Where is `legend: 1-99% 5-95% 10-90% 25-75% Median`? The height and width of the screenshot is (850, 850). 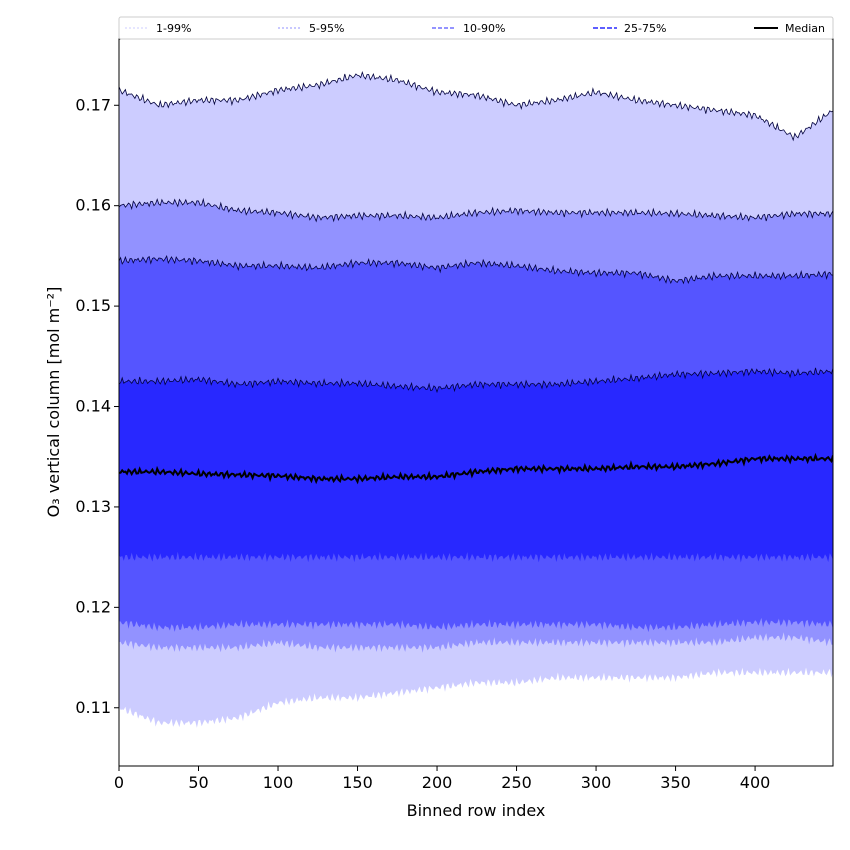 legend: 1-99% 5-95% 10-90% 25-75% Median is located at coordinates (476, 28).